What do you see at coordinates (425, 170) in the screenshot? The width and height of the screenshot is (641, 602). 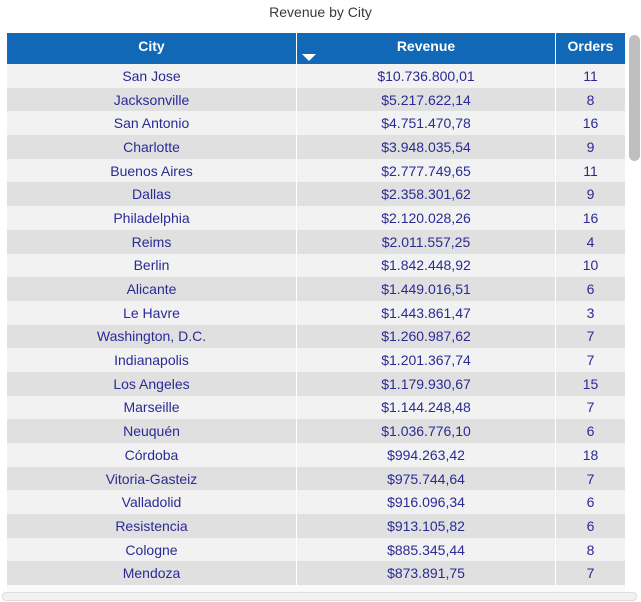 I see `revenue-cell: $2.777.749,65` at bounding box center [425, 170].